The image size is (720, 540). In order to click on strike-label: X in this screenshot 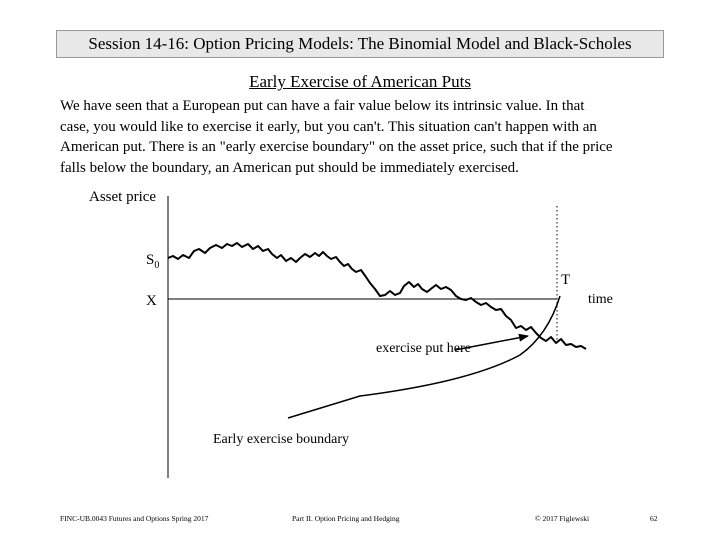, I will do `click(151, 301)`.